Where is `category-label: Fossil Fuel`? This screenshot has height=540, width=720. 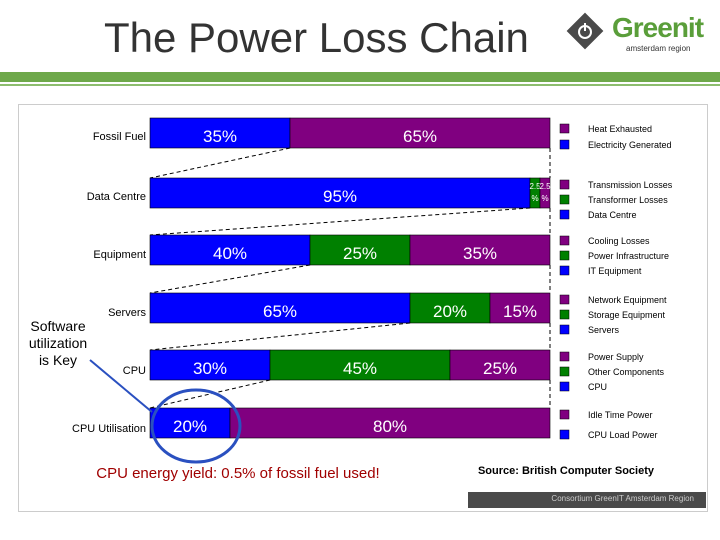 category-label: Fossil Fuel is located at coordinates (119, 137).